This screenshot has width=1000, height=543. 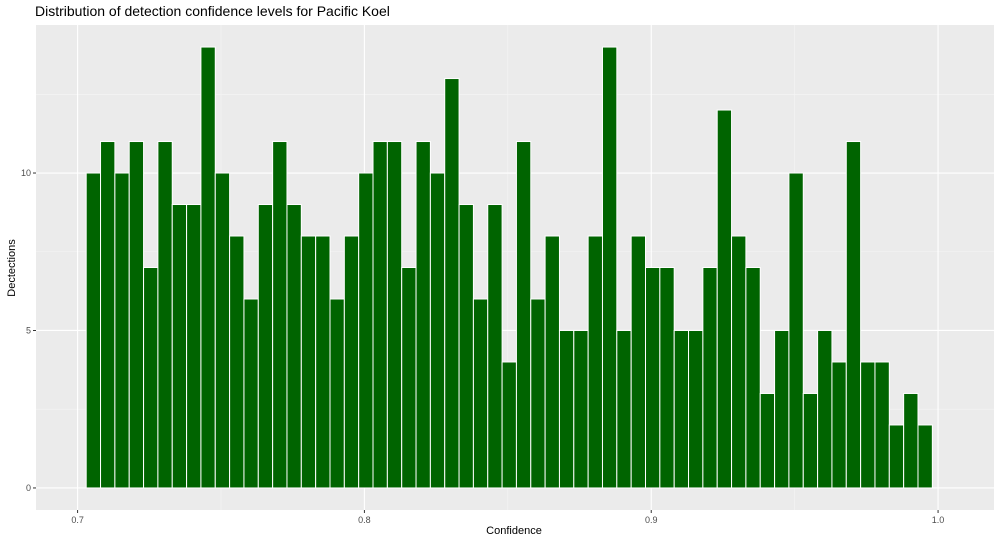 I want to click on x-tick-label: 0.9, so click(x=651, y=520).